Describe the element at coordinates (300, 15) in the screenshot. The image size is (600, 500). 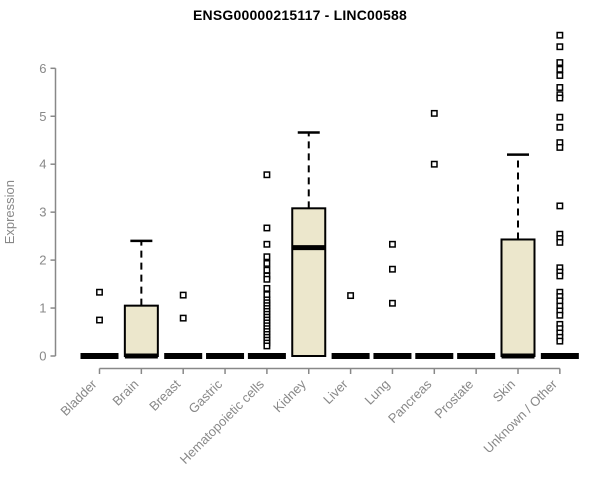
I see `chart-title: ENSG00000215117 - LINC00588` at that location.